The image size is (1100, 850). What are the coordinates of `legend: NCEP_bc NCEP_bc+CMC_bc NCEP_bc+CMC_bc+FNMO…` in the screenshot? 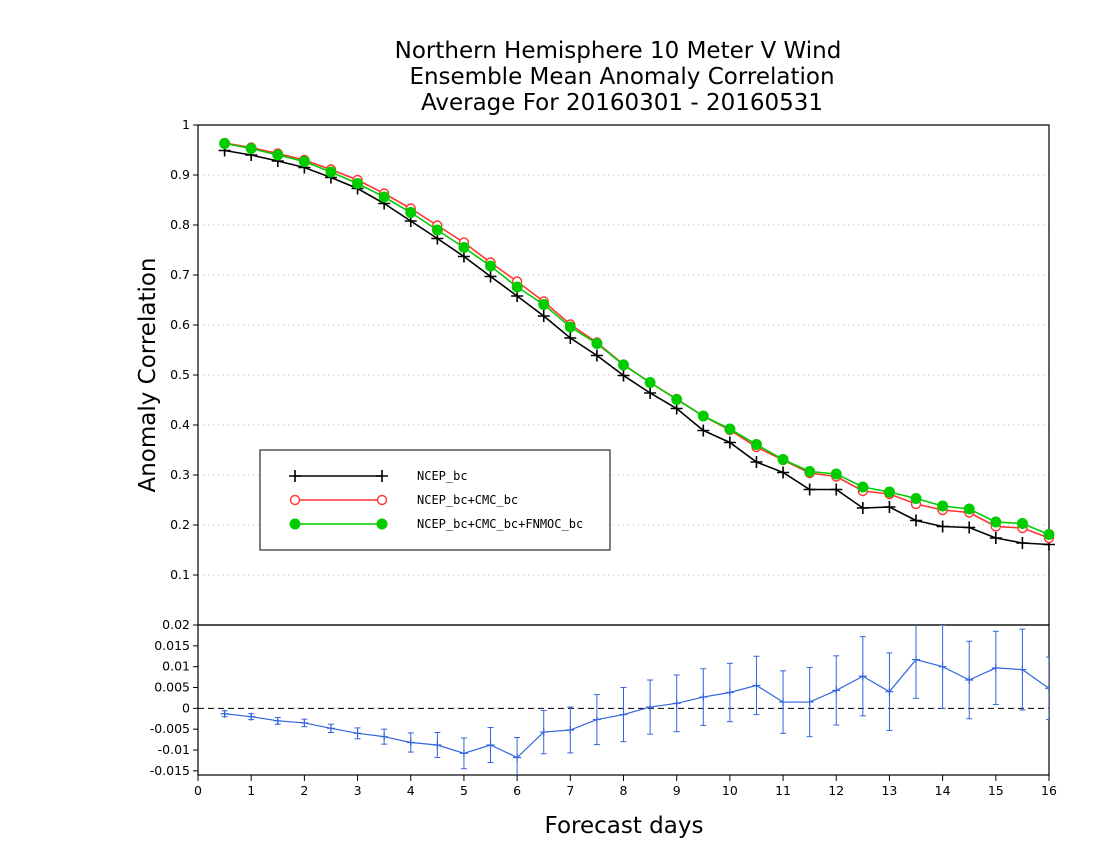 It's located at (435, 500).